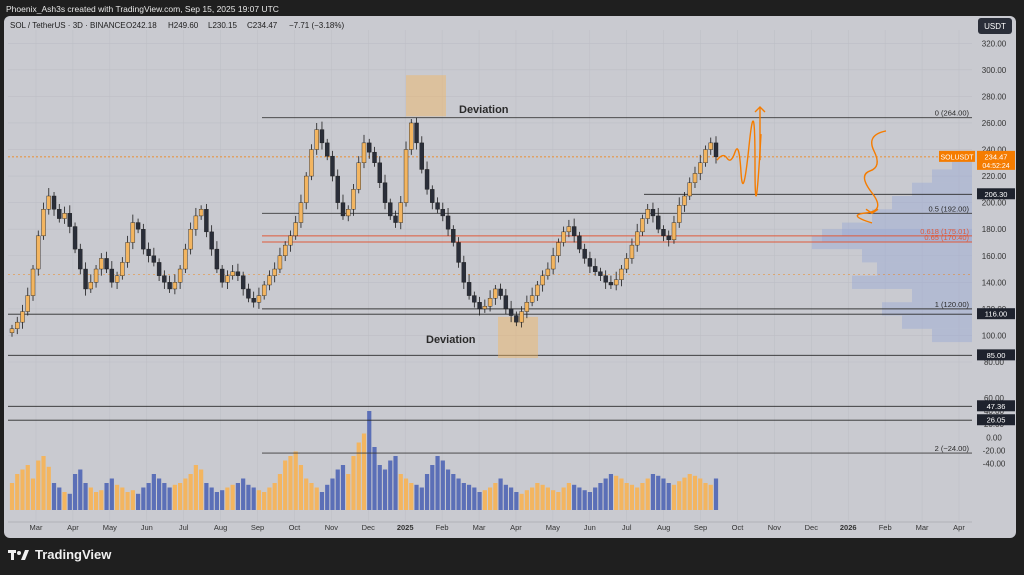 This screenshot has width=1024, height=575. What do you see at coordinates (405, 527) in the screenshot?
I see `time-tick-label: 2025` at bounding box center [405, 527].